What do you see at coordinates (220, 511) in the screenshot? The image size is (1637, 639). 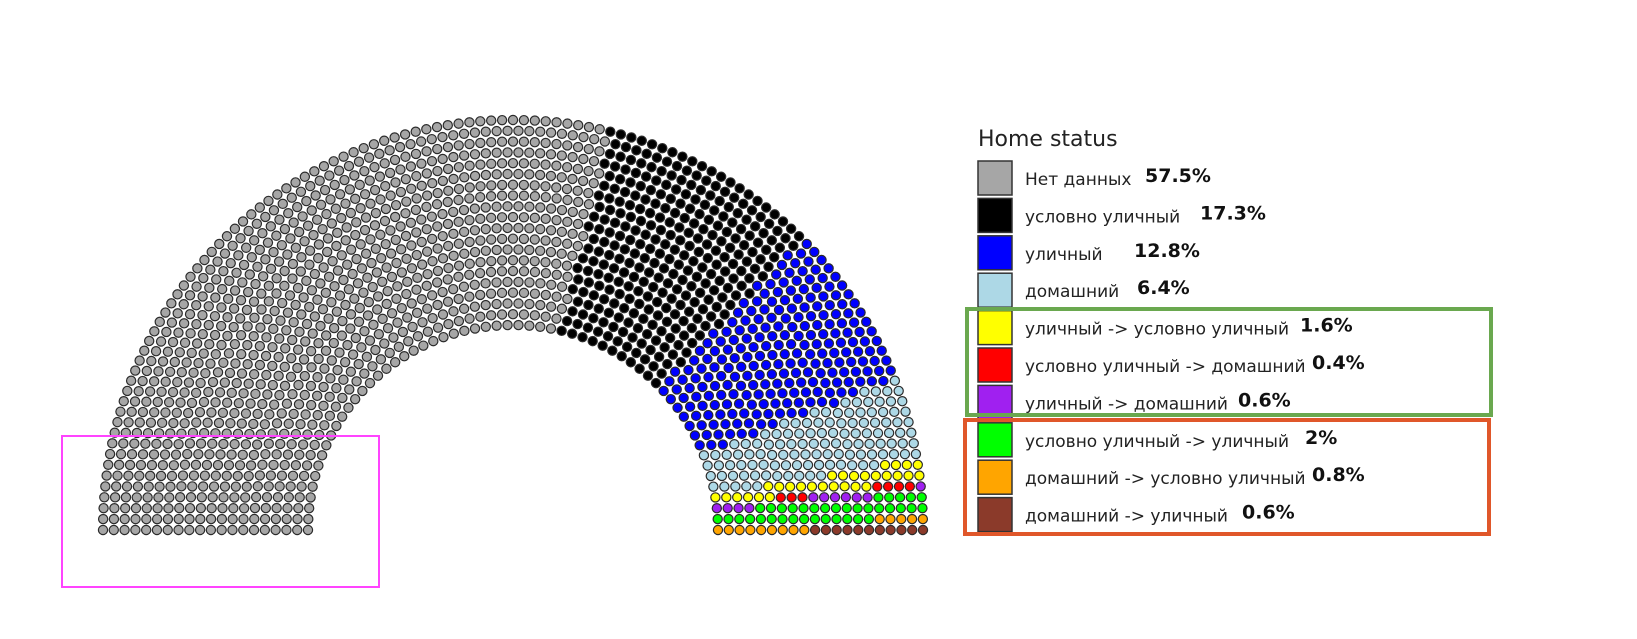 I see `highlight-box-magenta` at bounding box center [220, 511].